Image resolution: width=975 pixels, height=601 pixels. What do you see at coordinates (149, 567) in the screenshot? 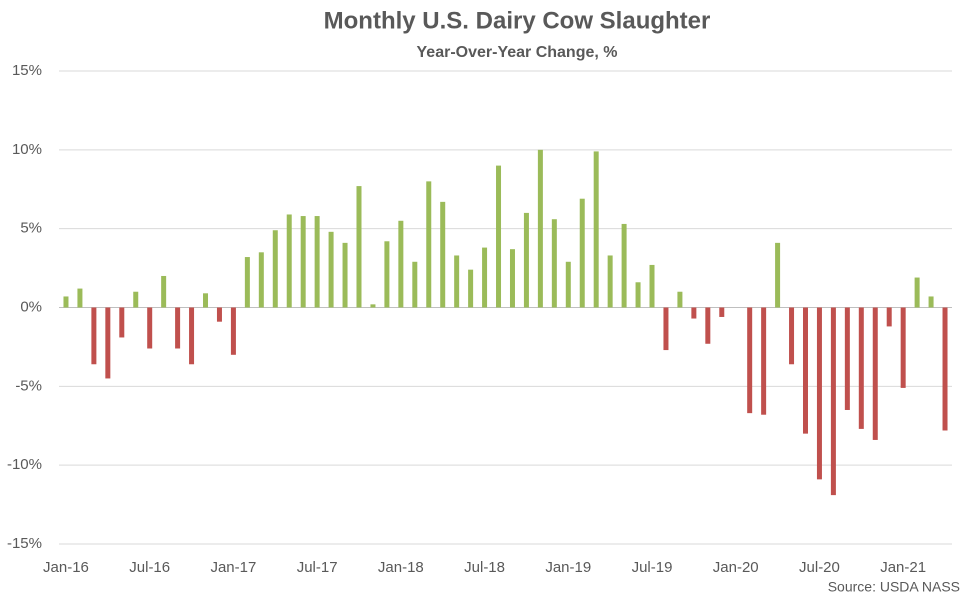
I see `x-tick-label: Jul-16` at bounding box center [149, 567].